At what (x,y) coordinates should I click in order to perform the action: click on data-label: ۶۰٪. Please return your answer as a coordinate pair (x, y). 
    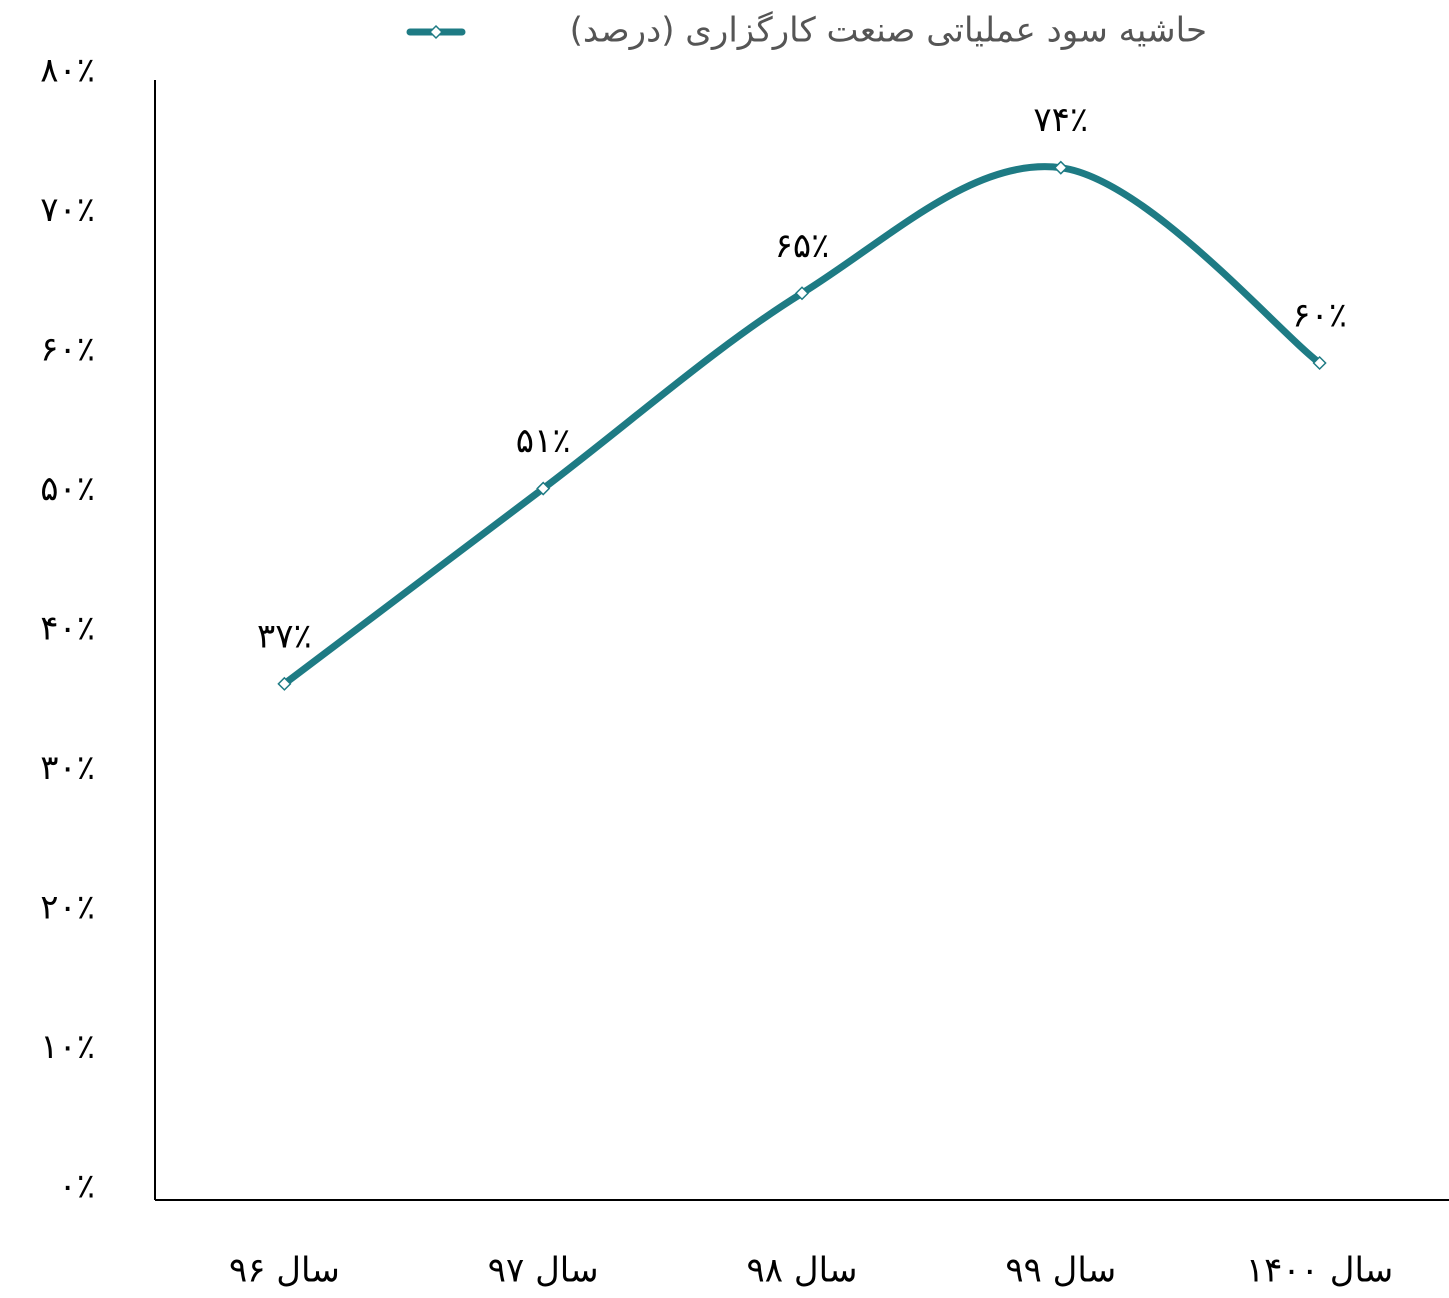
    Looking at the image, I should click on (1319, 316).